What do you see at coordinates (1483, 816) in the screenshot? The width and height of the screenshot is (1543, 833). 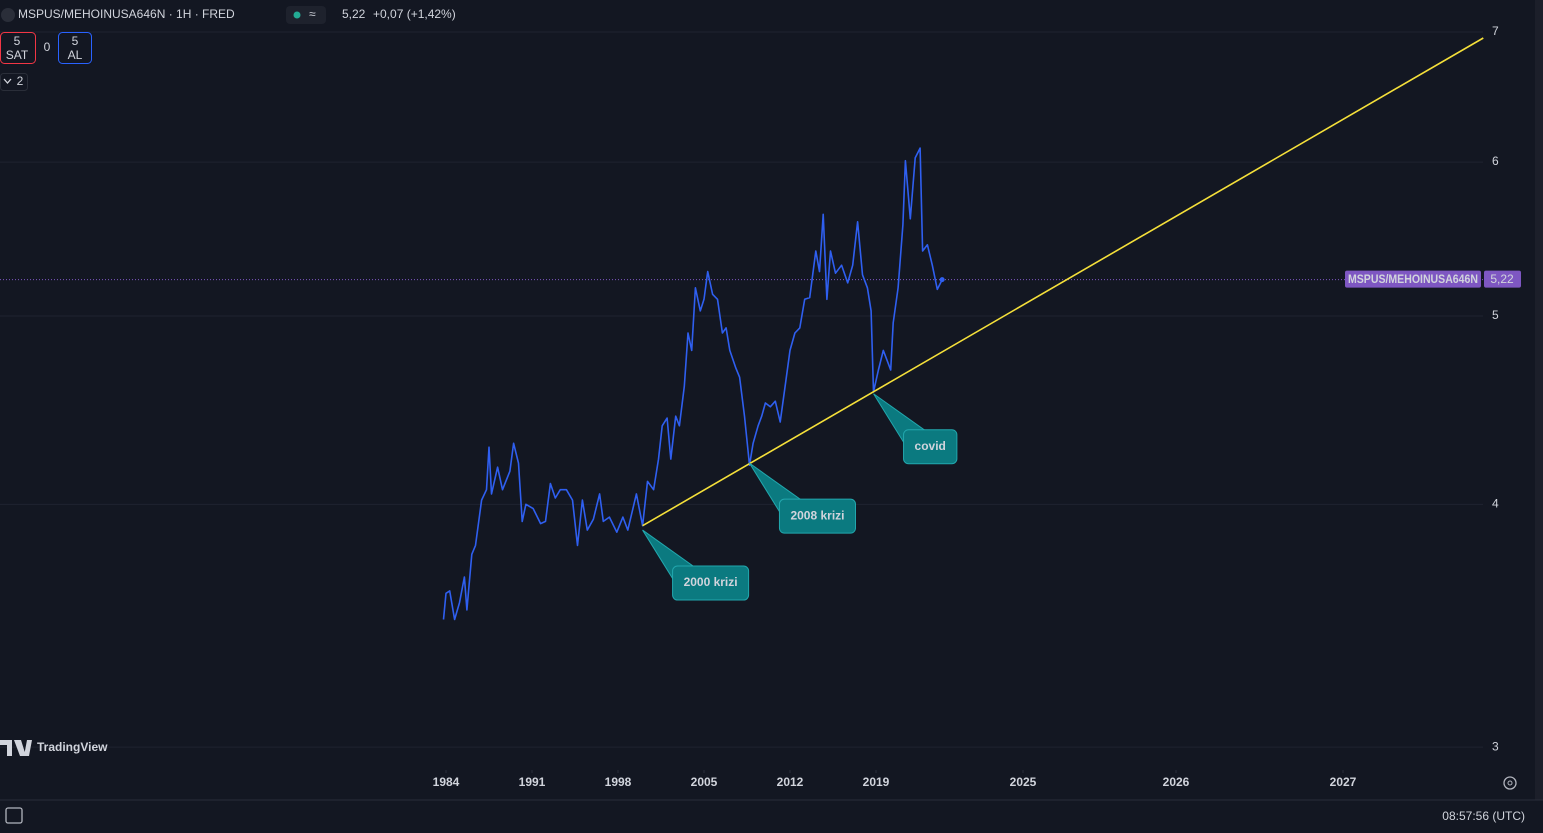 I see `clock: 08:57:56 (UTC)` at bounding box center [1483, 816].